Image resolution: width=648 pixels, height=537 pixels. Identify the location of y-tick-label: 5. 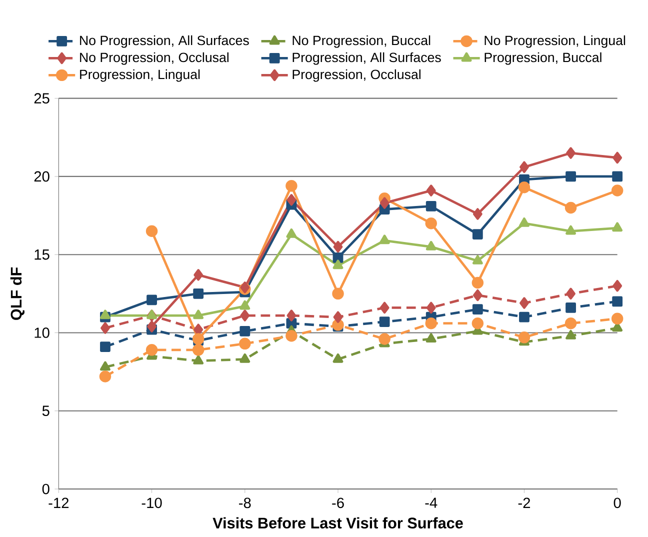
(46, 411).